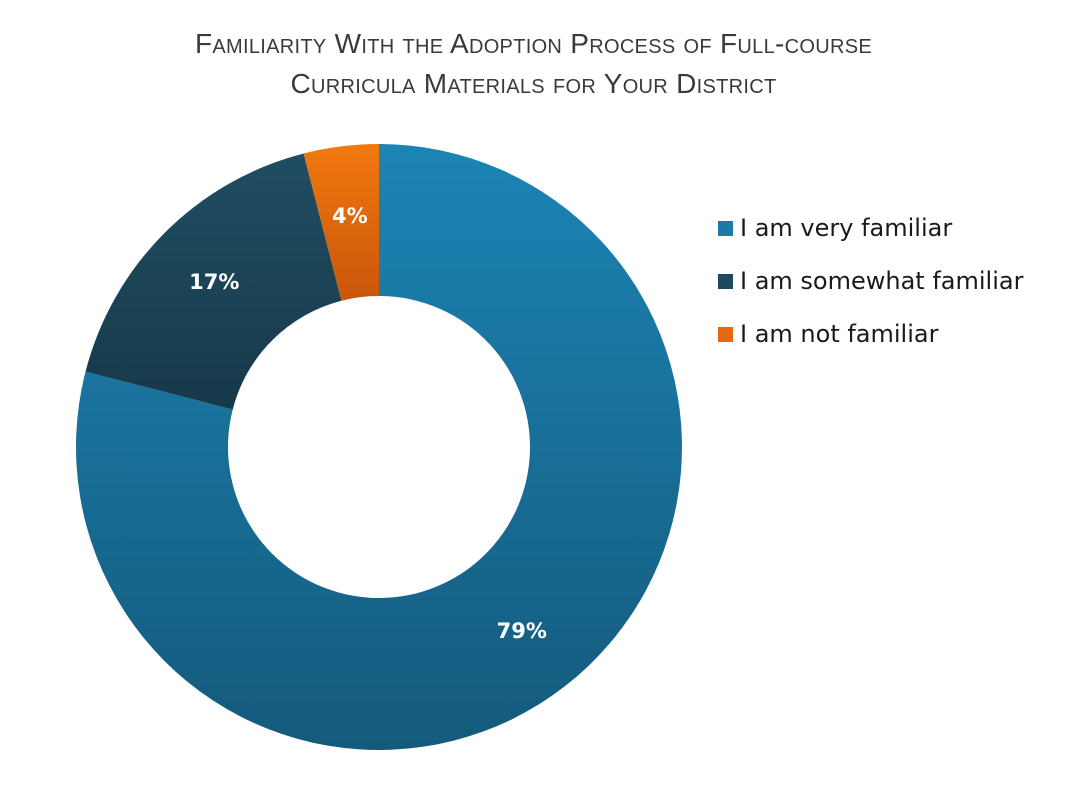 This screenshot has height=792, width=1067. Describe the element at coordinates (533, 83) in the screenshot. I see `chart-title-line-2: Curricula Materials for Your District` at that location.